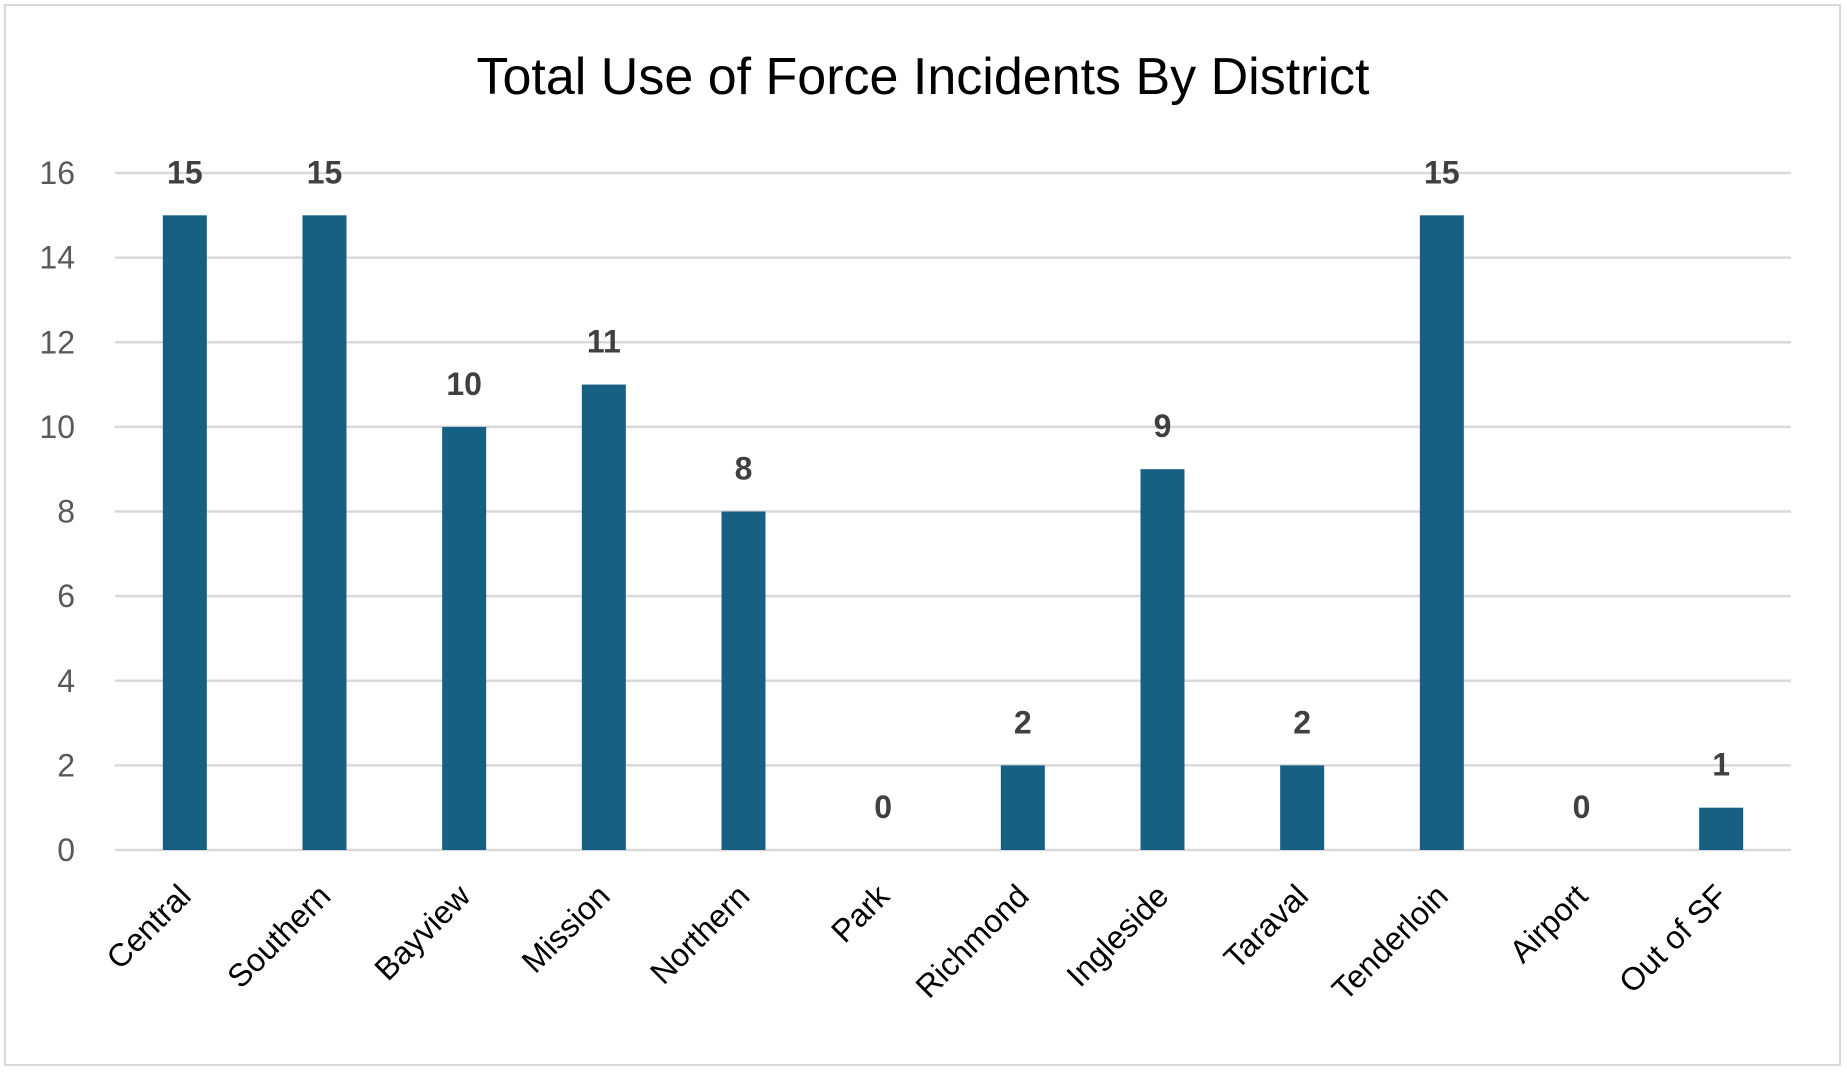 The width and height of the screenshot is (1847, 1072). What do you see at coordinates (66, 596) in the screenshot?
I see `y-tick-label: 6` at bounding box center [66, 596].